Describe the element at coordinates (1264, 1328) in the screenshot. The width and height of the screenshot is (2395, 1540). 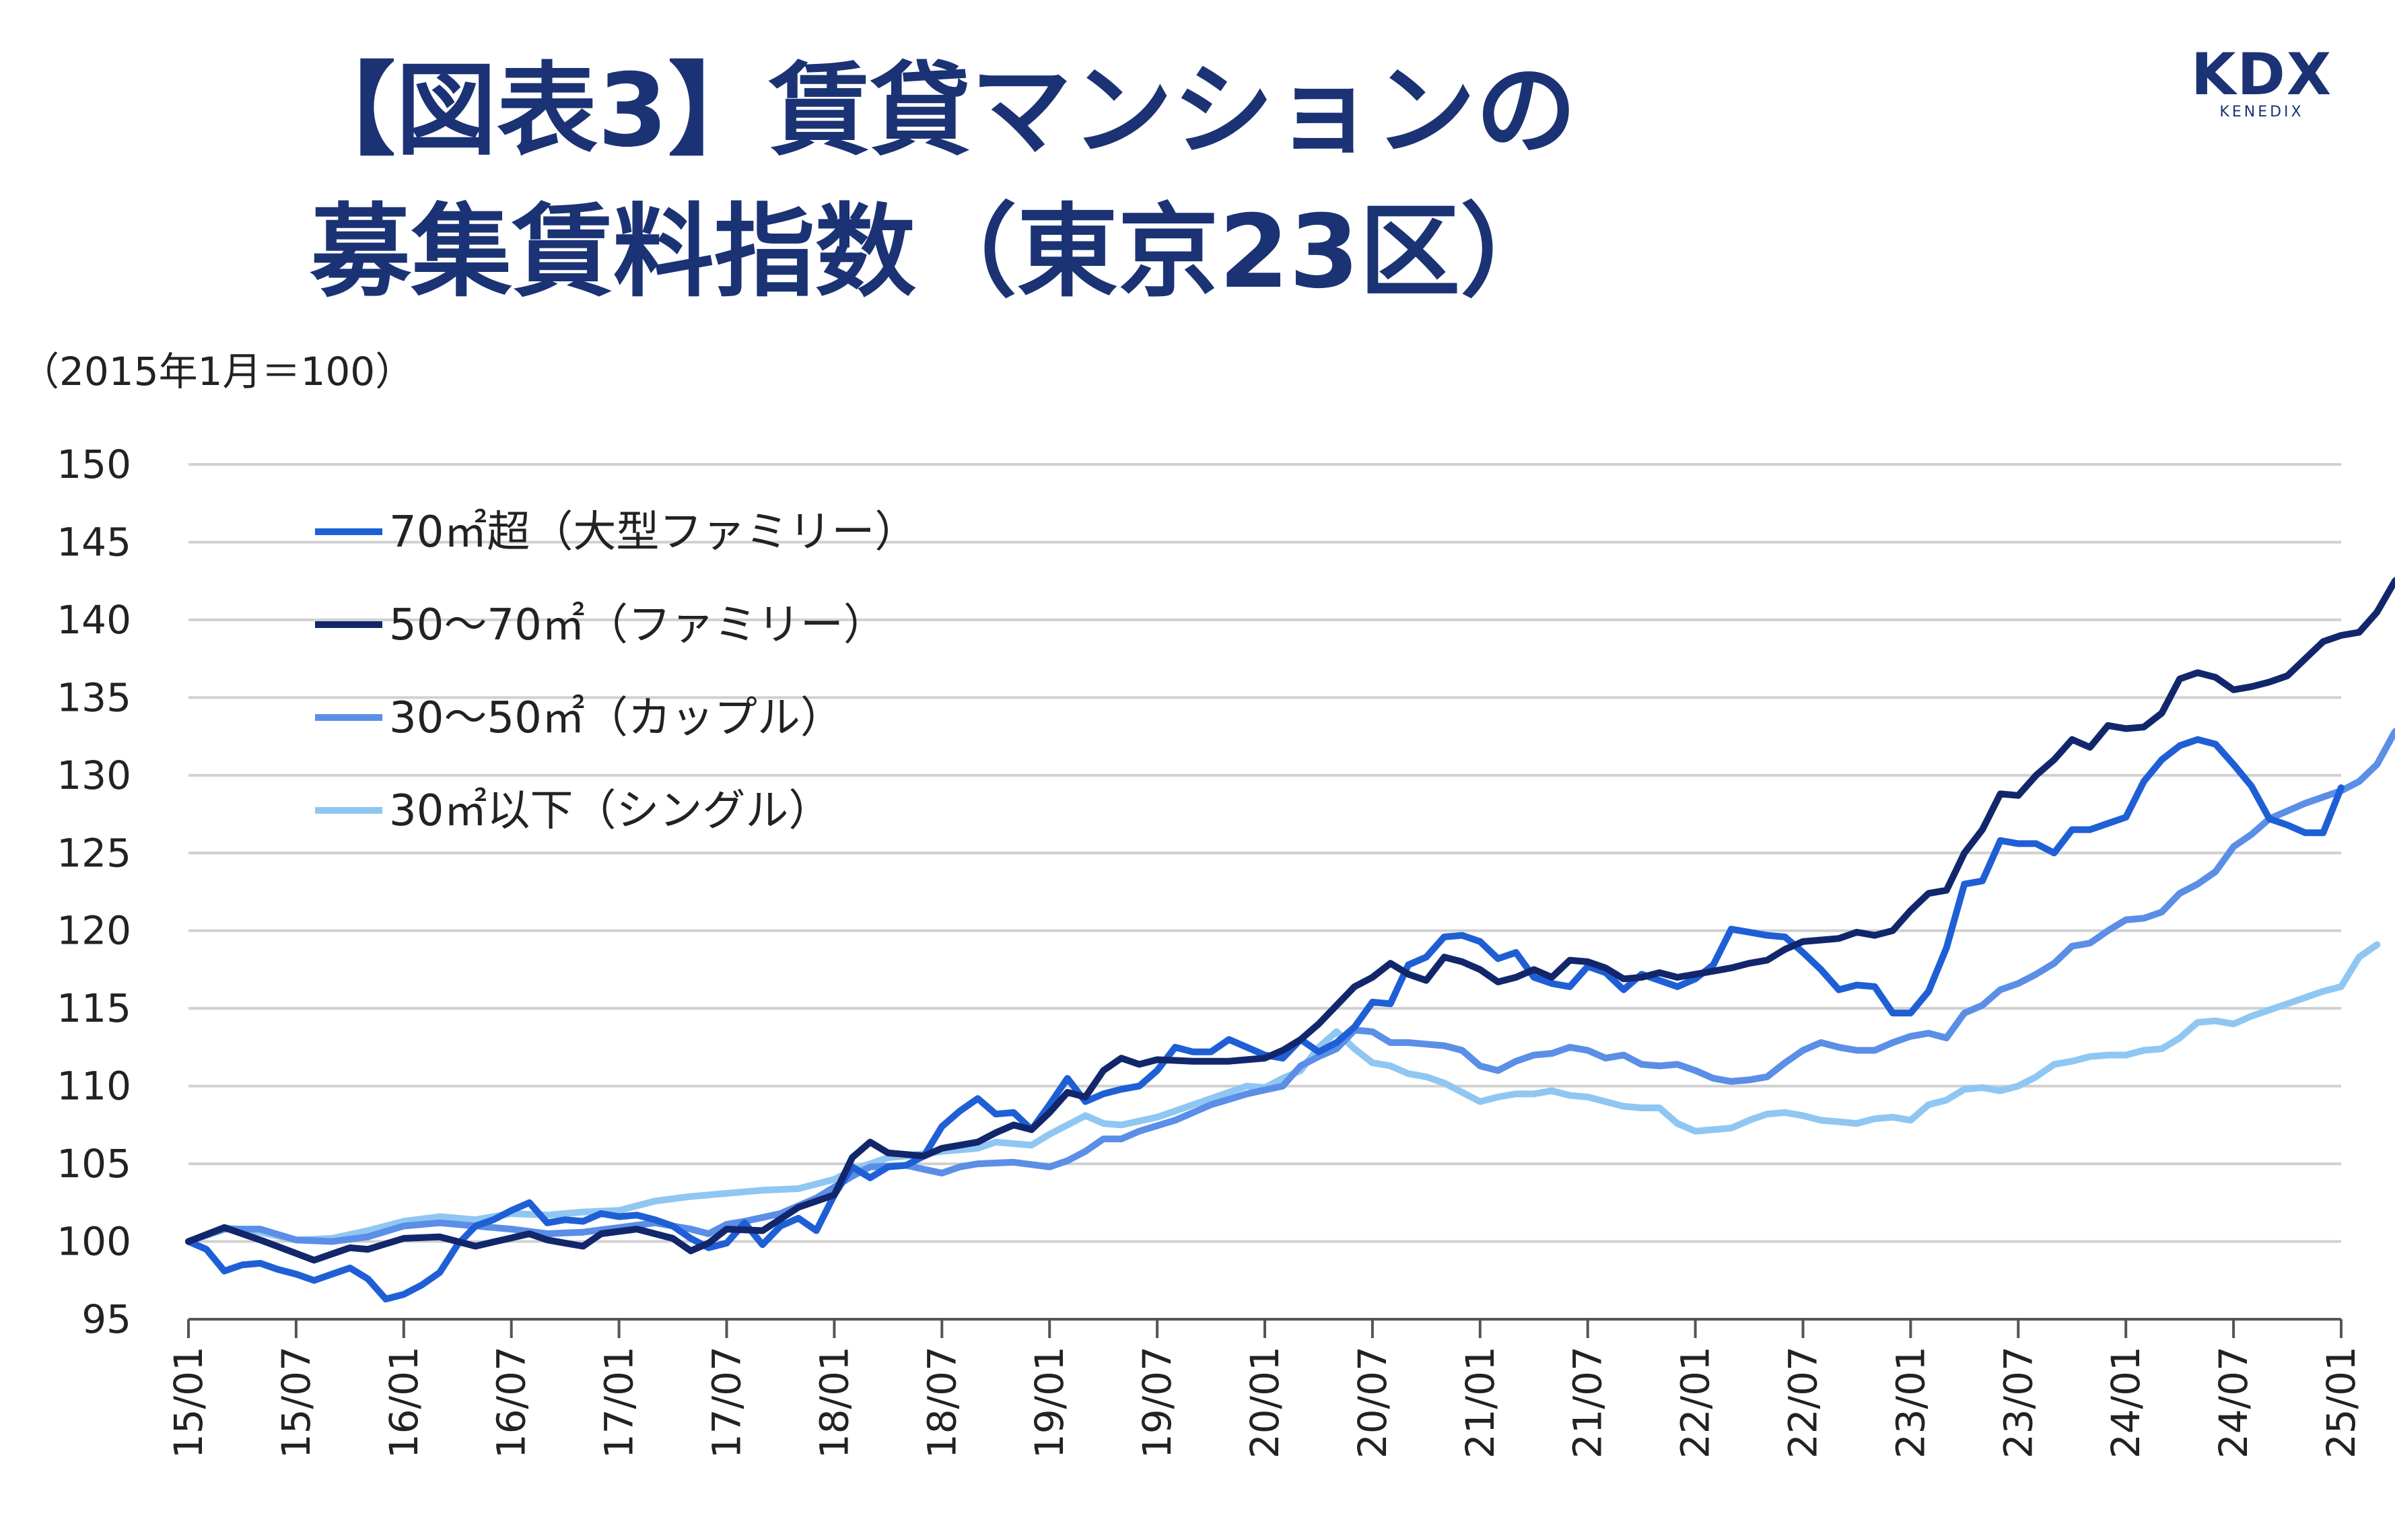
I see `x-axis` at that location.